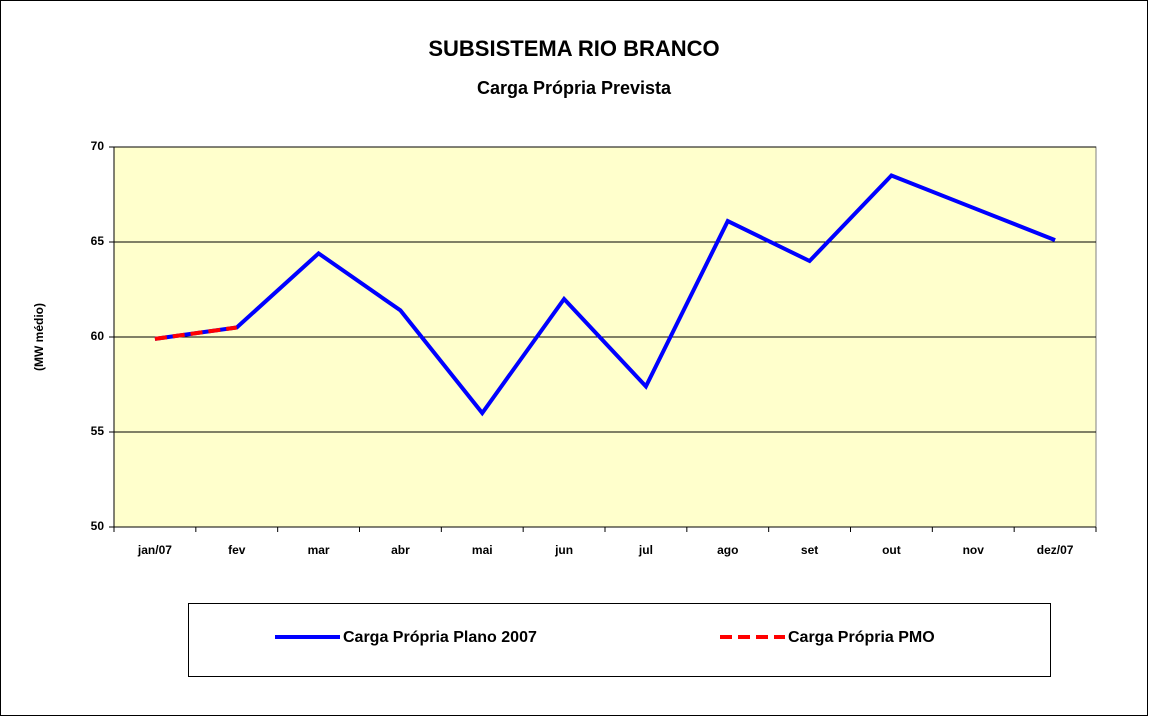  What do you see at coordinates (573, 48) in the screenshot?
I see `chart-title: SUBSISTEMA RIO BRANCO` at bounding box center [573, 48].